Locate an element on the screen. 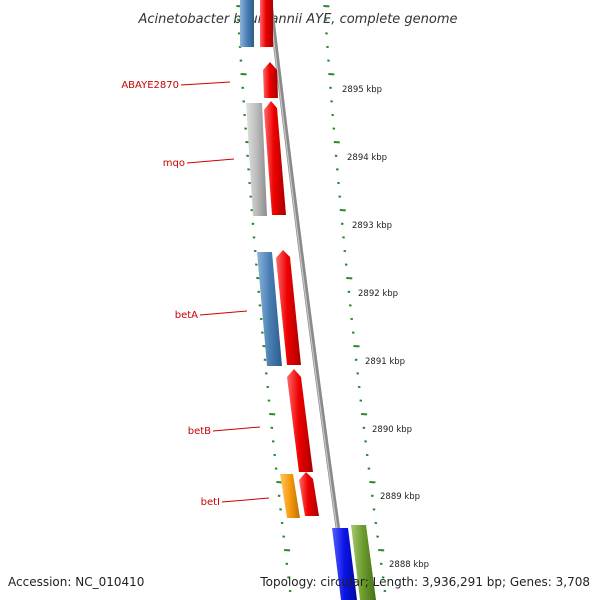 The width and height of the screenshot is (600, 600). inner-tick-ring is located at coordinates (264, 299).